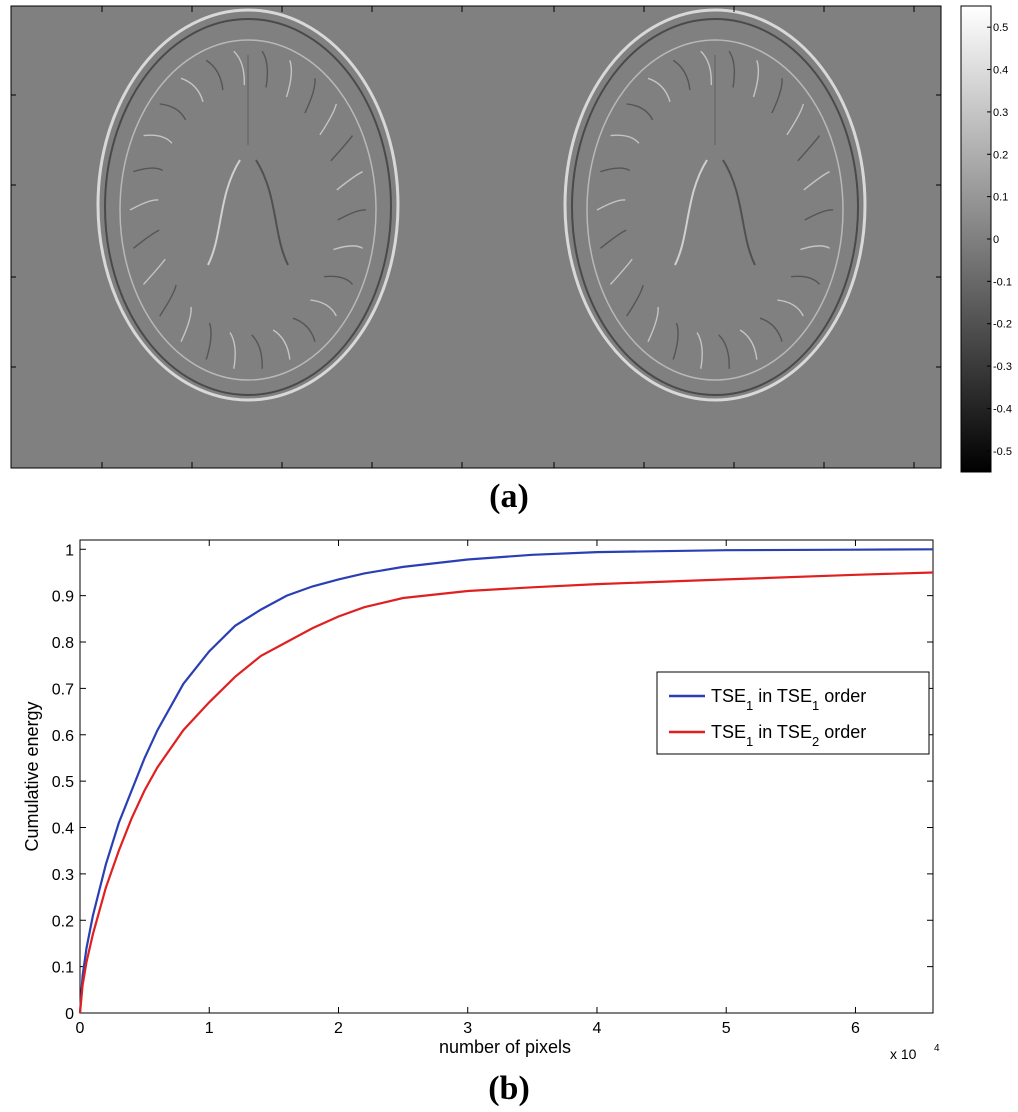 This screenshot has width=1018, height=1112. I want to click on y-axis-label: Cumulative energy, so click(32, 776).